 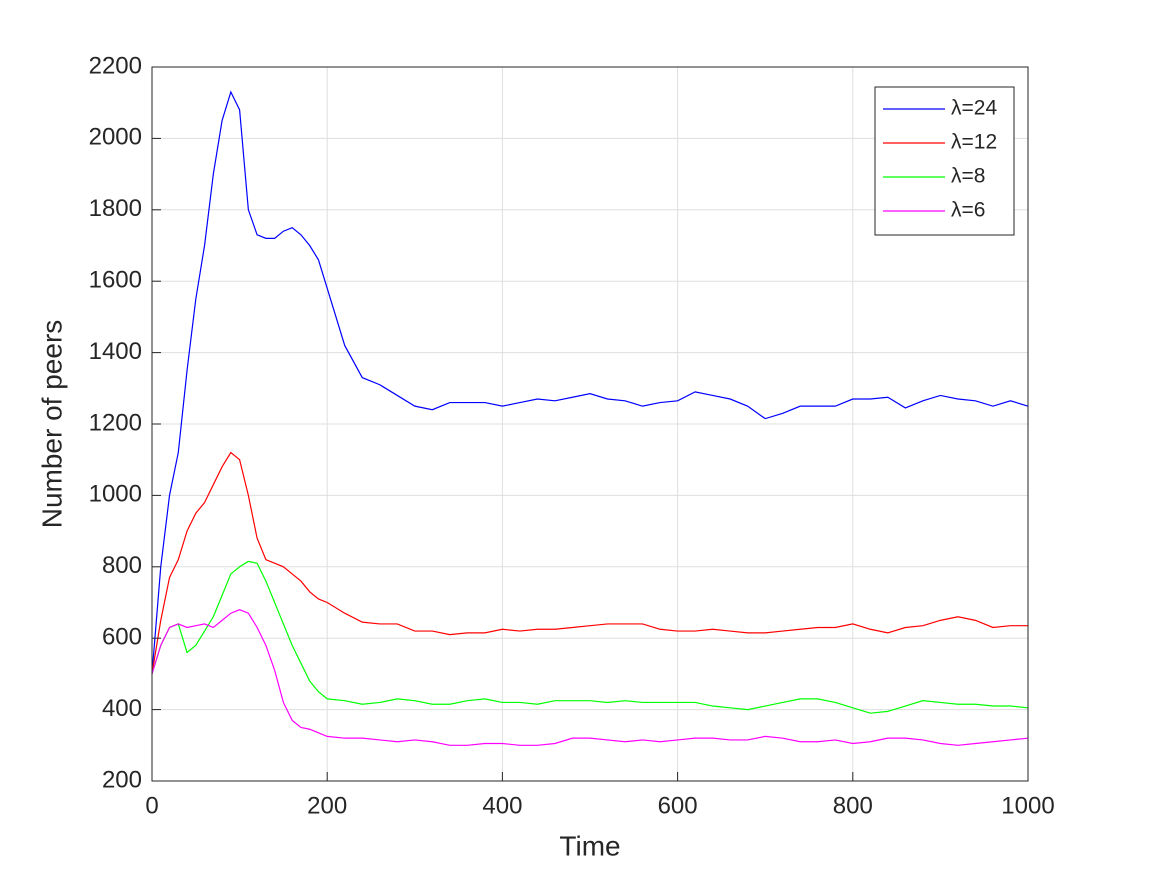 What do you see at coordinates (115, 351) in the screenshot?
I see `y-tick-label: 1400` at bounding box center [115, 351].